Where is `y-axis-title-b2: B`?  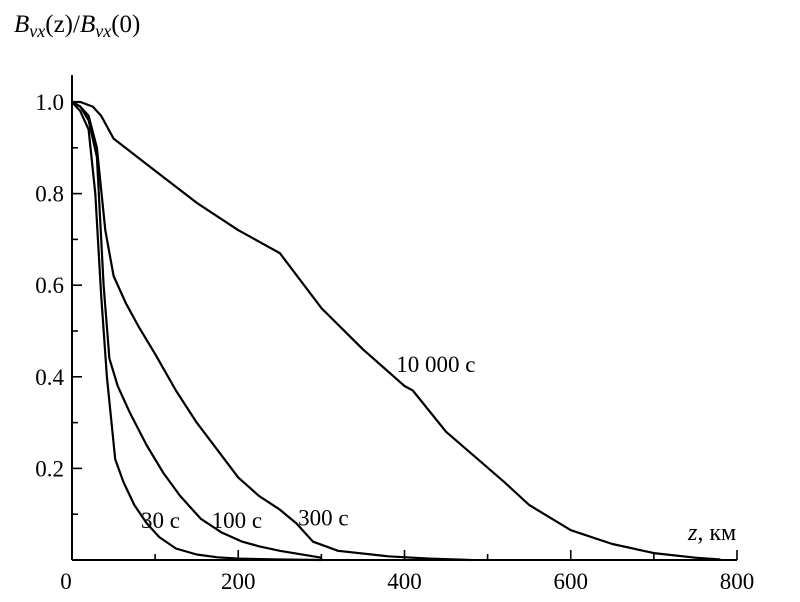 y-axis-title-b2: B is located at coordinates (87, 24).